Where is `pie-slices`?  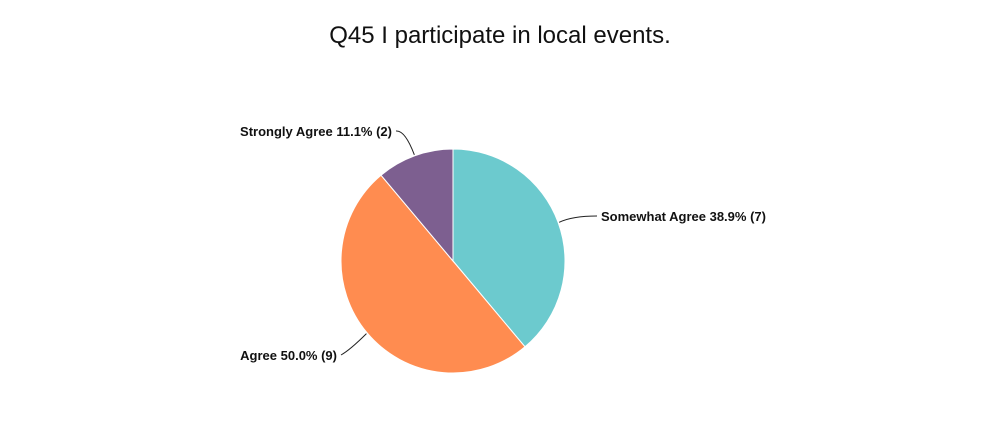
pie-slices is located at coordinates (453, 261).